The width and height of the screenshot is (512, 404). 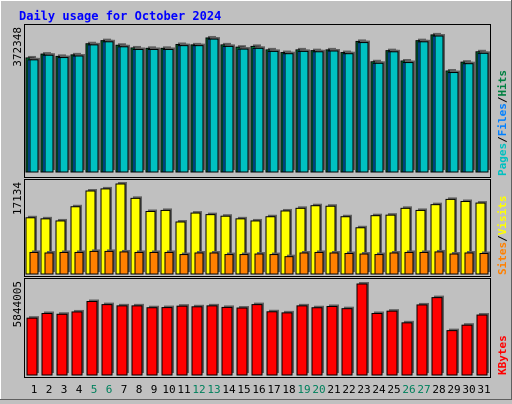 What do you see at coordinates (109, 389) in the screenshot?
I see `x-label-day: 6` at bounding box center [109, 389].